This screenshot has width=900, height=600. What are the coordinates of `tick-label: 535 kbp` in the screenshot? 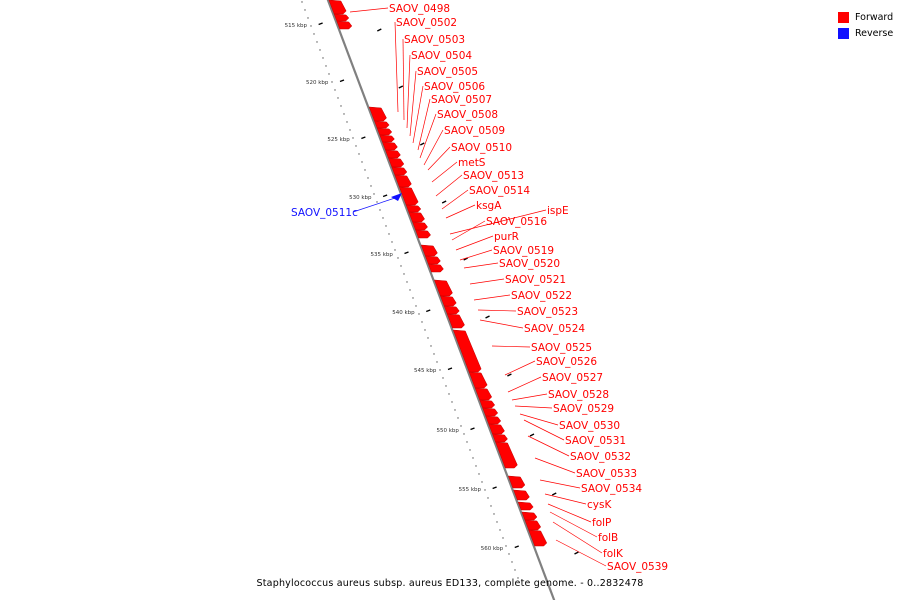 It's located at (382, 255).